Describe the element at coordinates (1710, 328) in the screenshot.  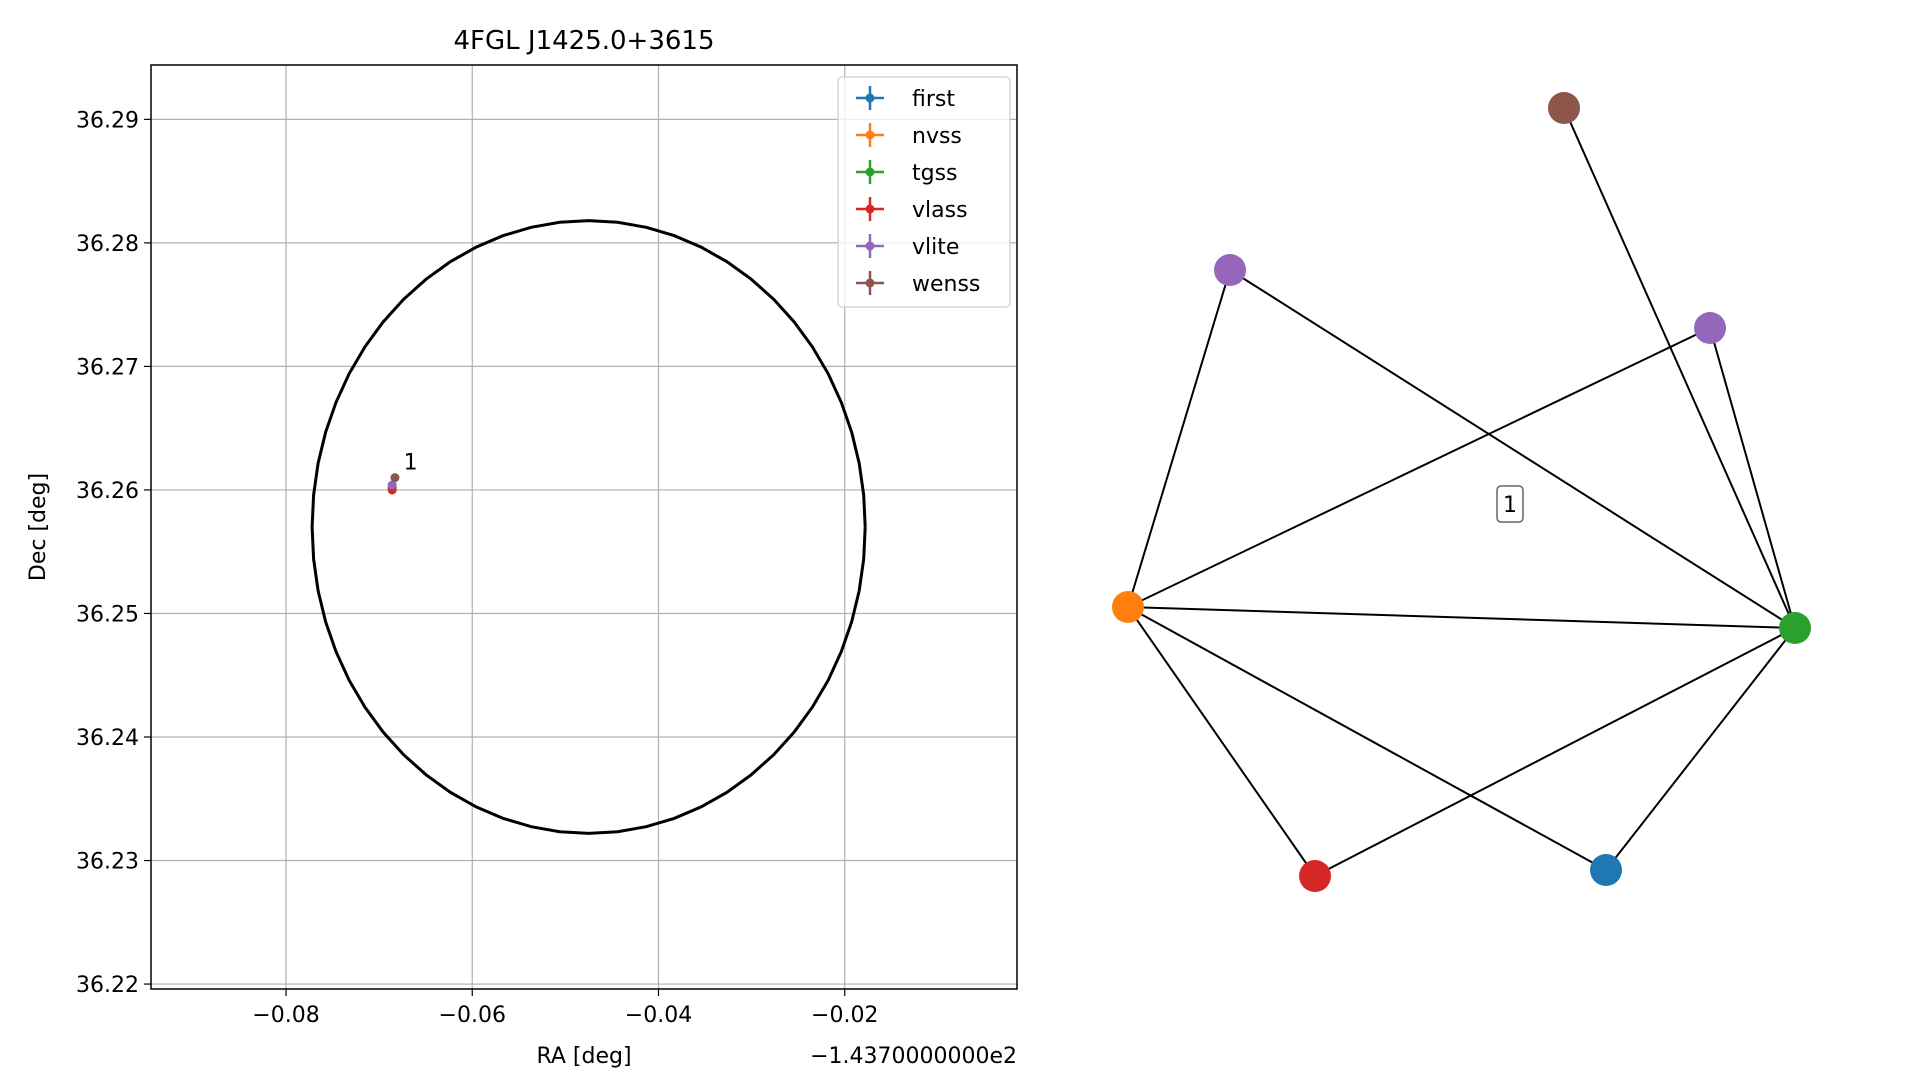
I see `node-vlite_b` at that location.